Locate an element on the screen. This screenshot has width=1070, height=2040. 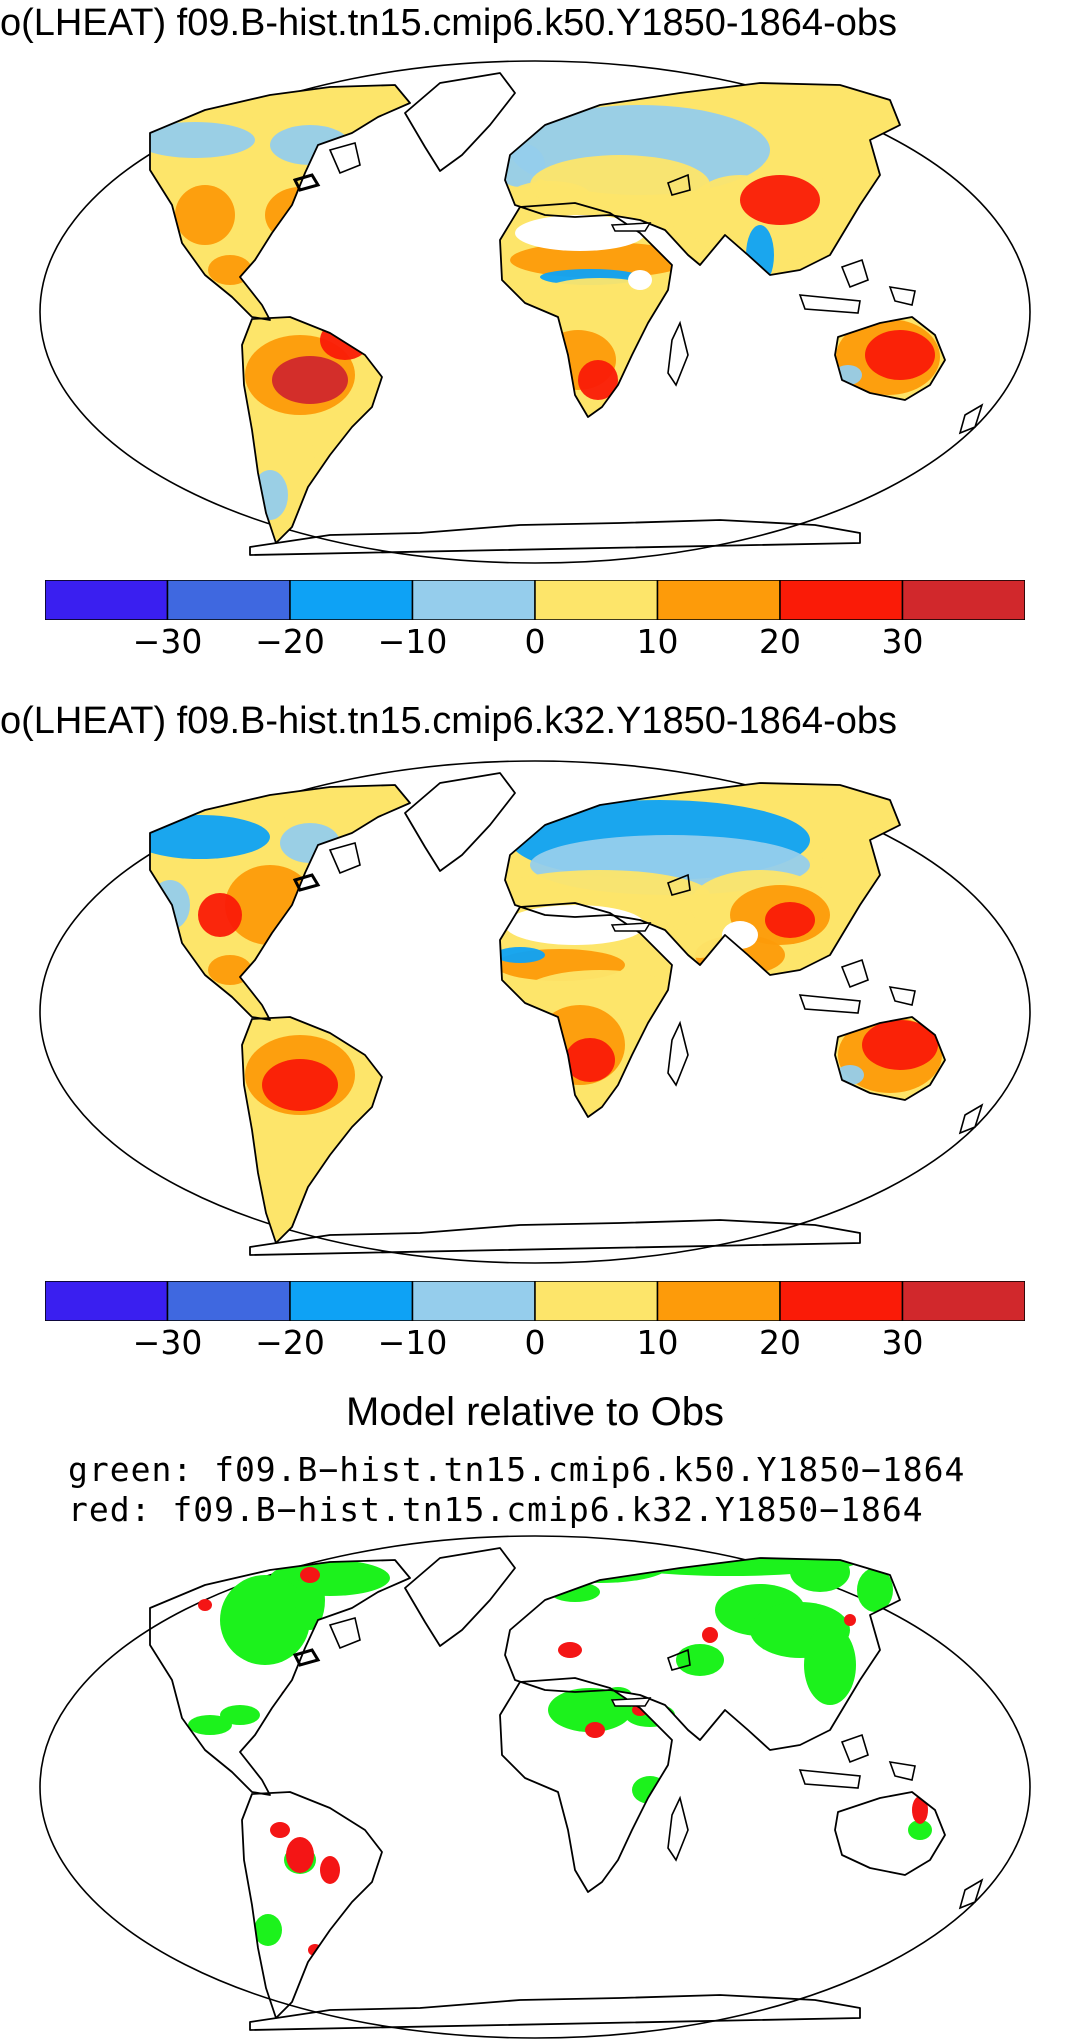
comparison-title: Model relative to Obs is located at coordinates (535, 1412).